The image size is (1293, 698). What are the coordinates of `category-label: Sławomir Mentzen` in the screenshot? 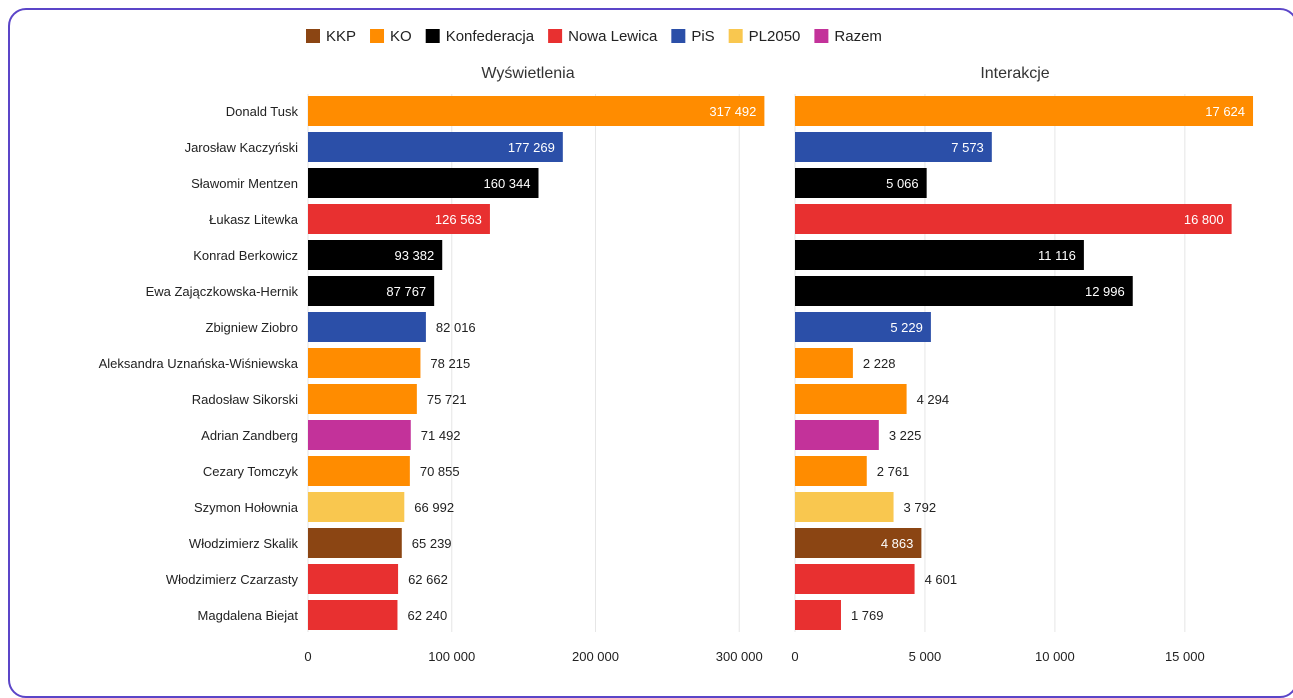 It's located at (244, 183).